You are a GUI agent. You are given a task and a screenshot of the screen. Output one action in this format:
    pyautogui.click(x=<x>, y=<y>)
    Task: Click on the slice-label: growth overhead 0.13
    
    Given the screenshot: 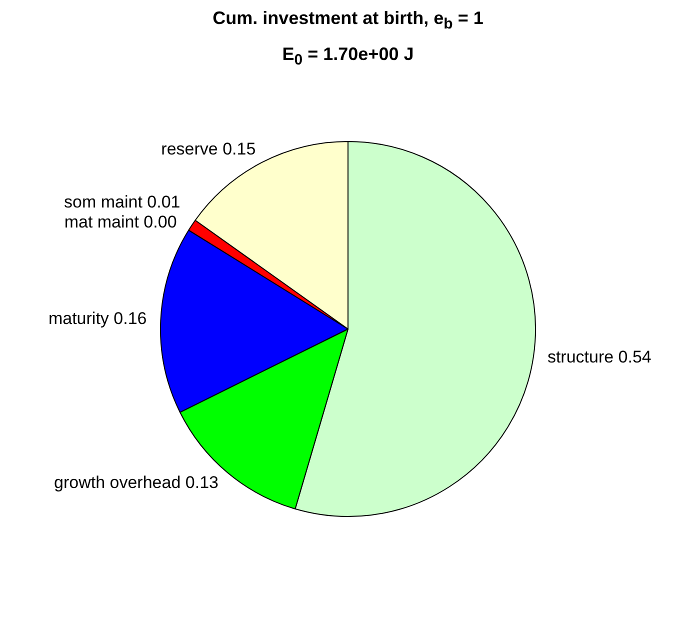 What is the action you would take?
    pyautogui.click(x=136, y=482)
    